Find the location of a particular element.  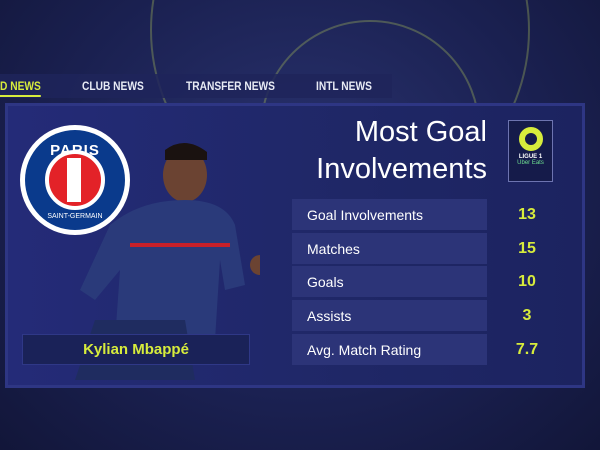

stat-row-label: Assists is located at coordinates (389, 315).